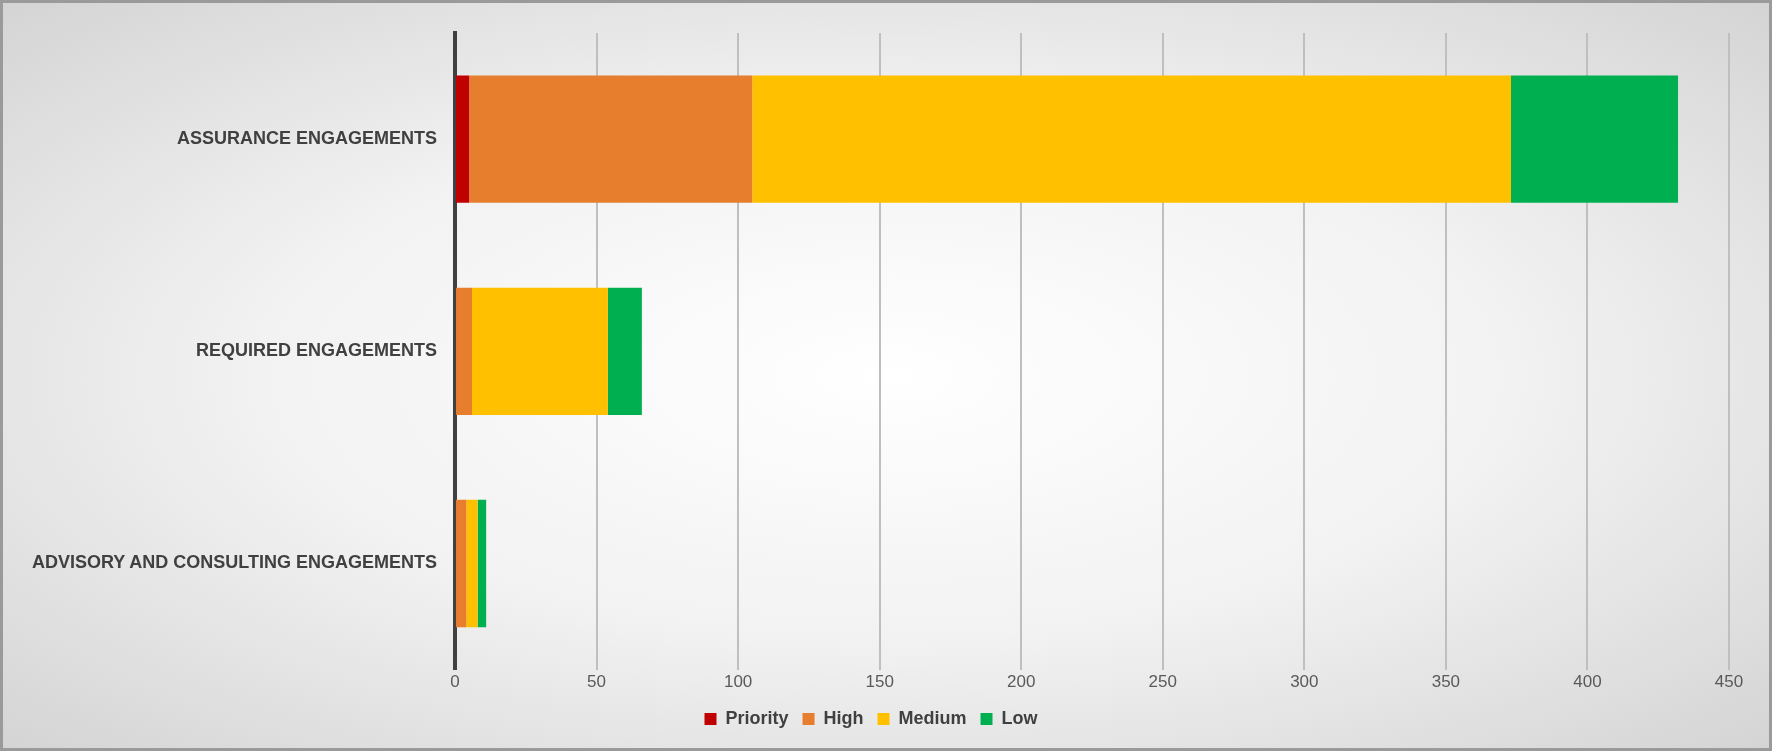 The height and width of the screenshot is (751, 1772). I want to click on x-tick-label: 450, so click(1729, 682).